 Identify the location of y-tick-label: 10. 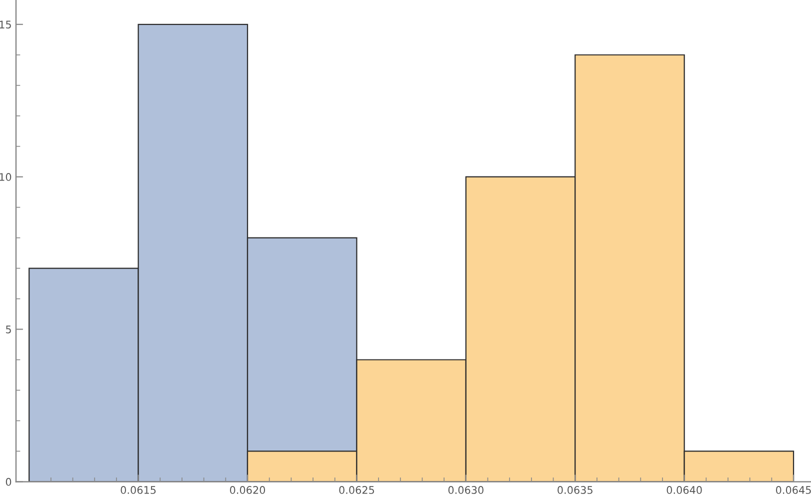
(6, 177).